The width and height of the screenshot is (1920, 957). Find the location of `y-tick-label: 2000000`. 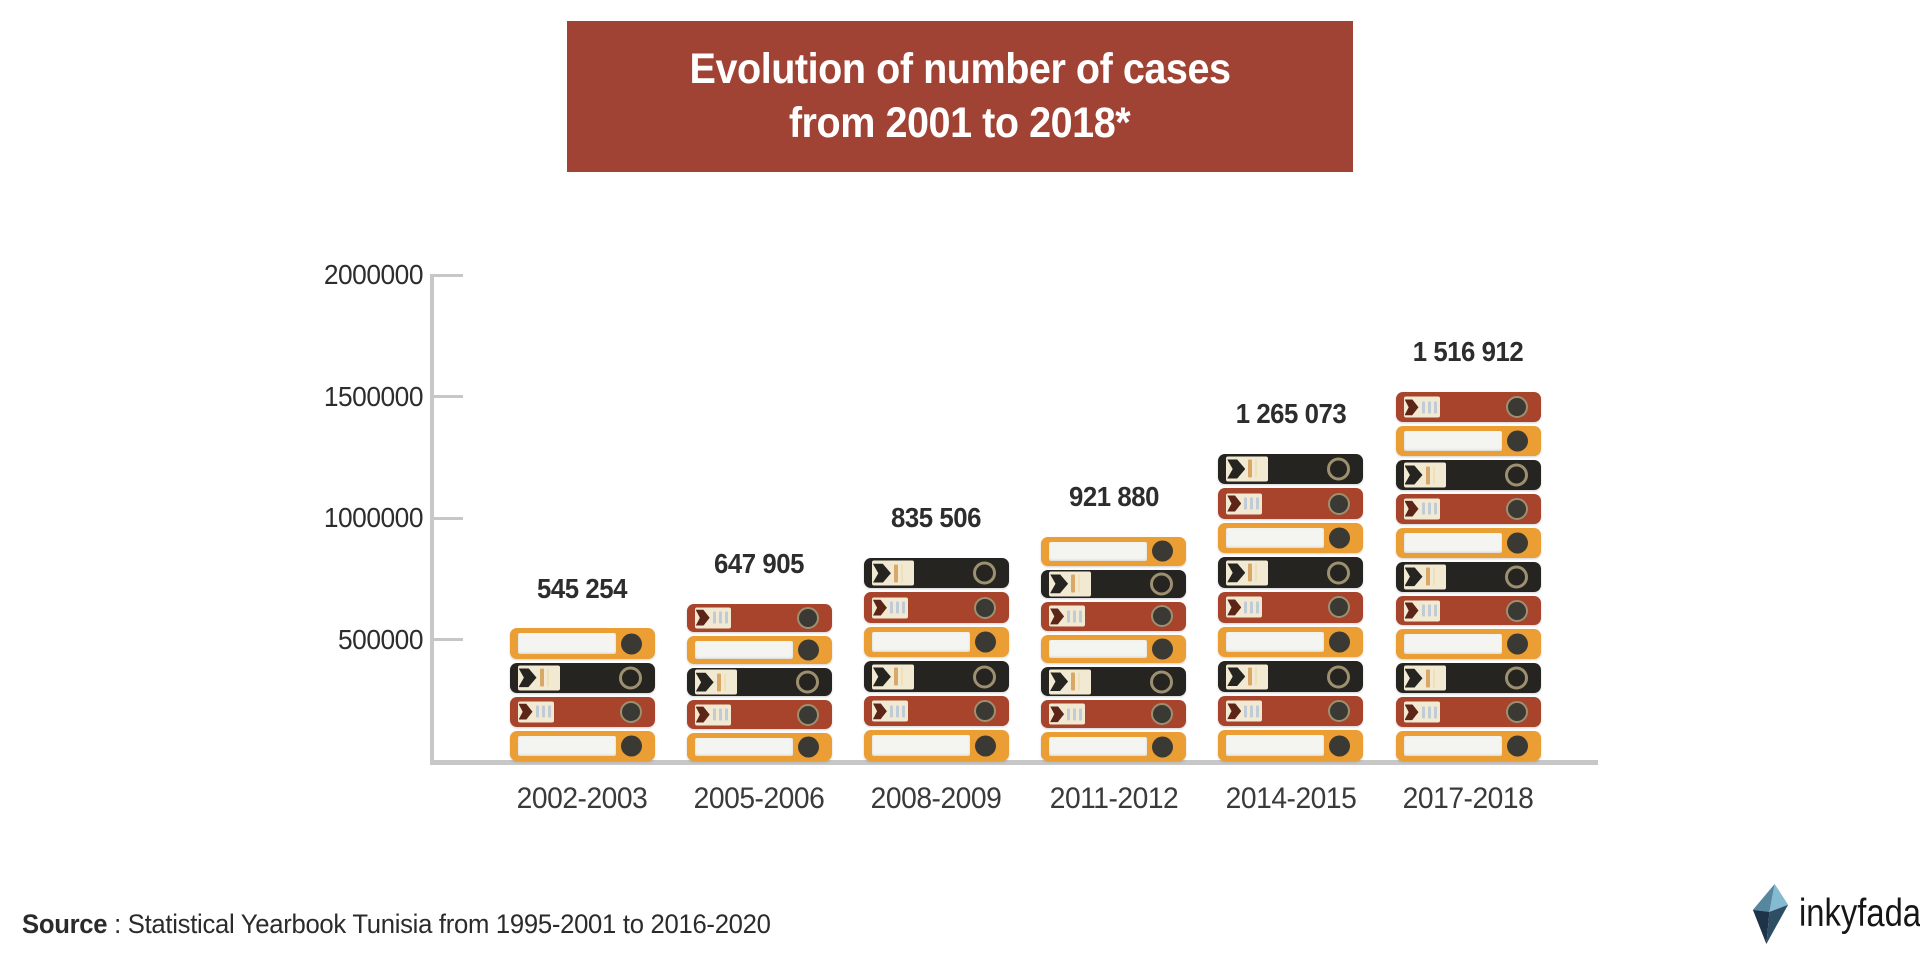

y-tick-label: 2000000 is located at coordinates (373, 274).